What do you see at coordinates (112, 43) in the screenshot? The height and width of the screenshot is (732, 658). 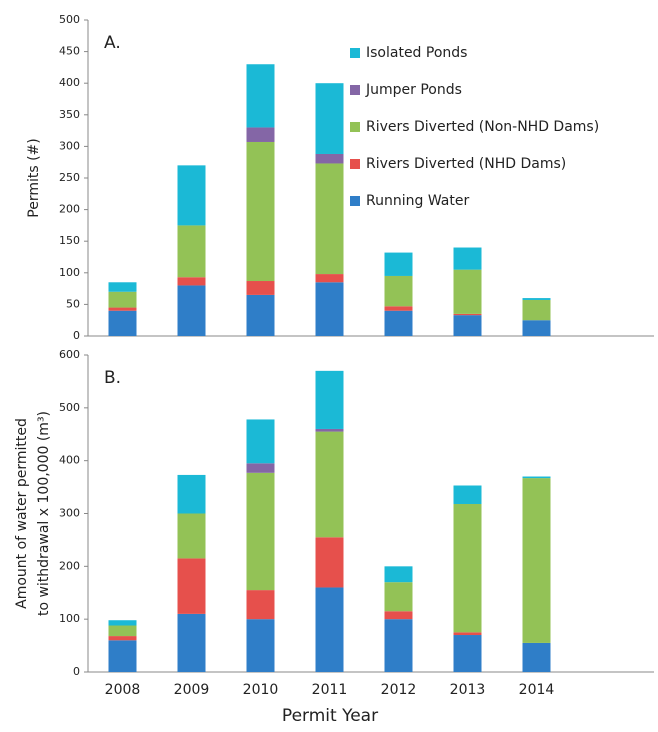 I see `panel-label: A.` at bounding box center [112, 43].